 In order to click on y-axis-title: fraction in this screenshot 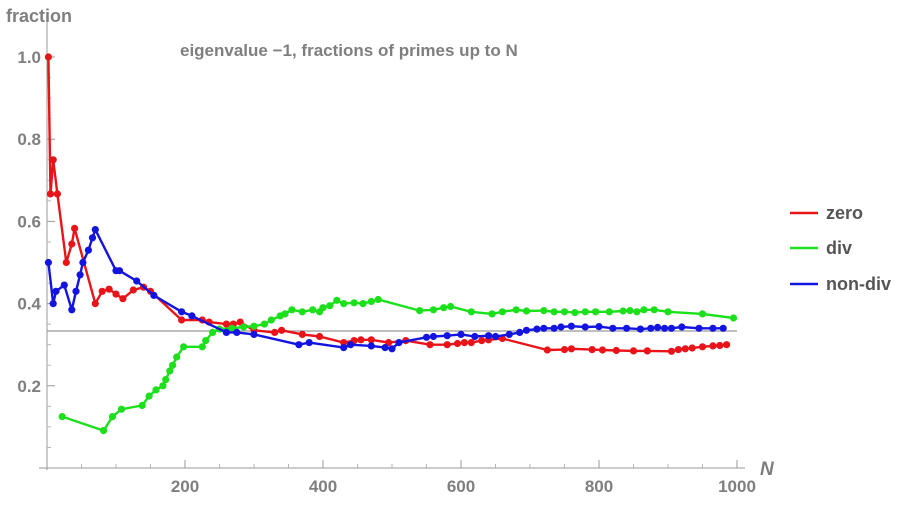, I will do `click(39, 16)`.